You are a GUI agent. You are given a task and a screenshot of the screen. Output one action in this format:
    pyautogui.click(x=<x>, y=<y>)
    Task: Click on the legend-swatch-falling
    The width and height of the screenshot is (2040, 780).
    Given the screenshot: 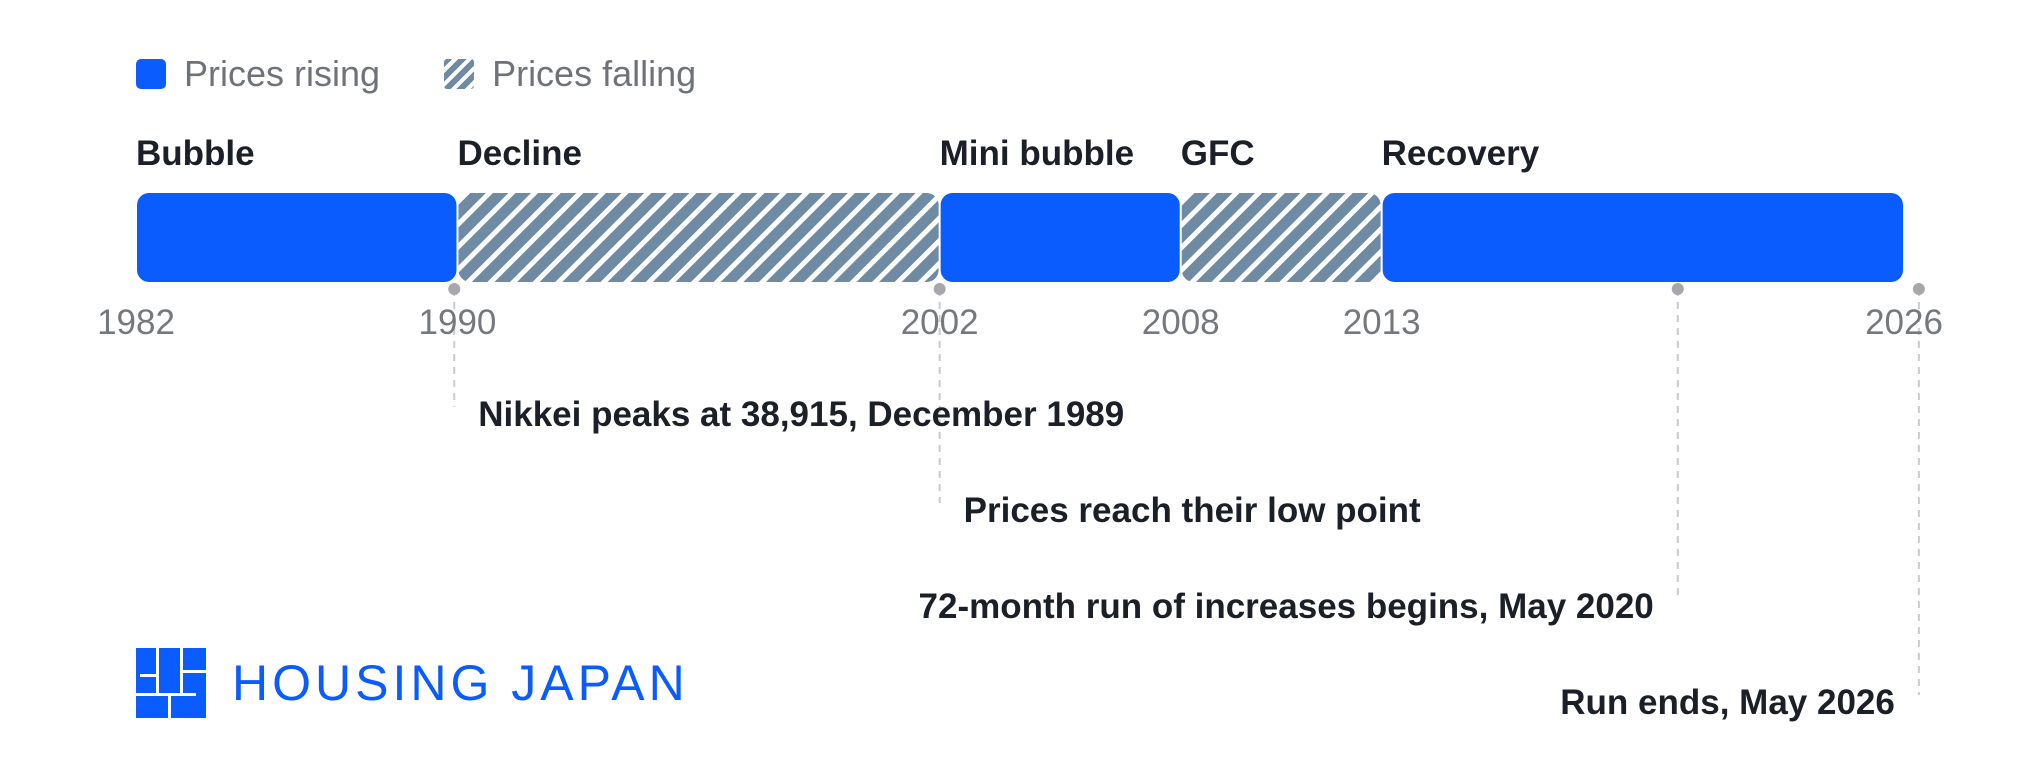 What is the action you would take?
    pyautogui.click(x=459, y=74)
    